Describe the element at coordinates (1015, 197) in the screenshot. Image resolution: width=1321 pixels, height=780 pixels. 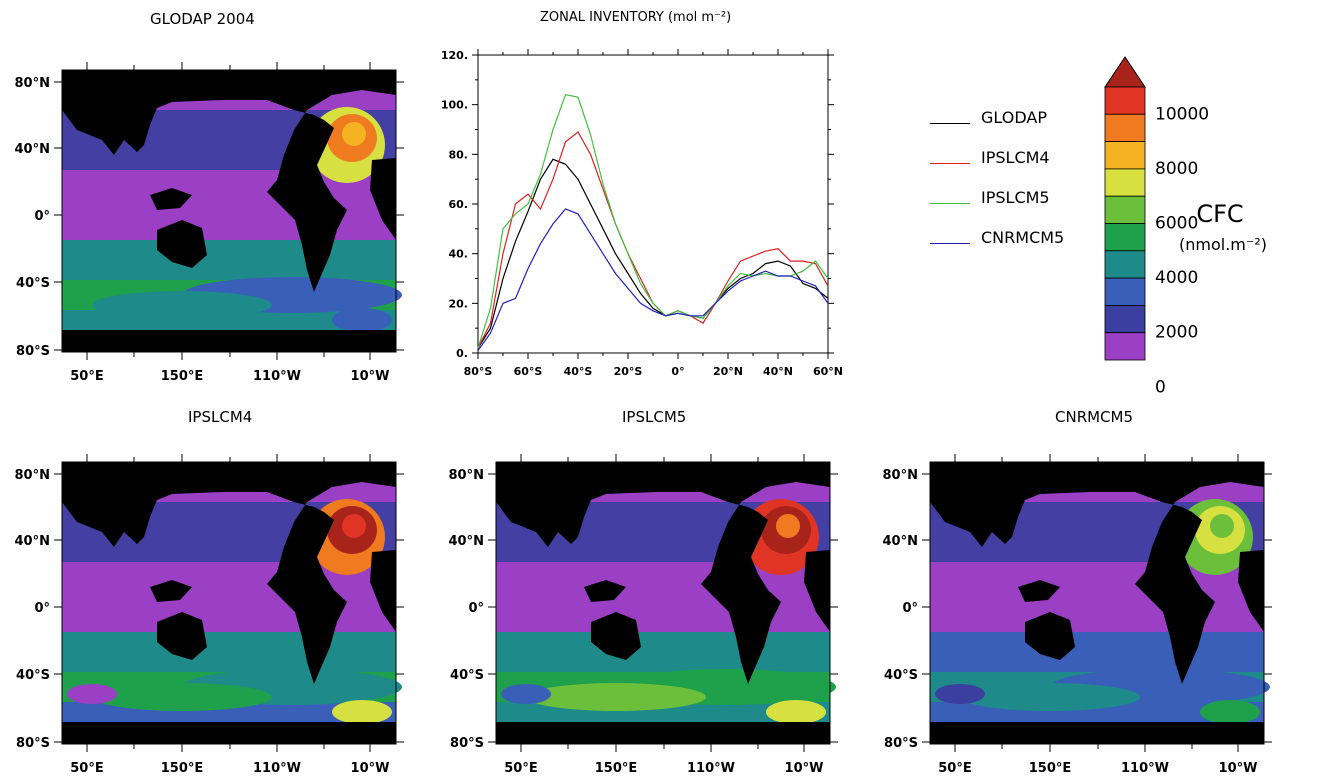
I see `legend-label-ipslcm5: IPSLCM5` at that location.